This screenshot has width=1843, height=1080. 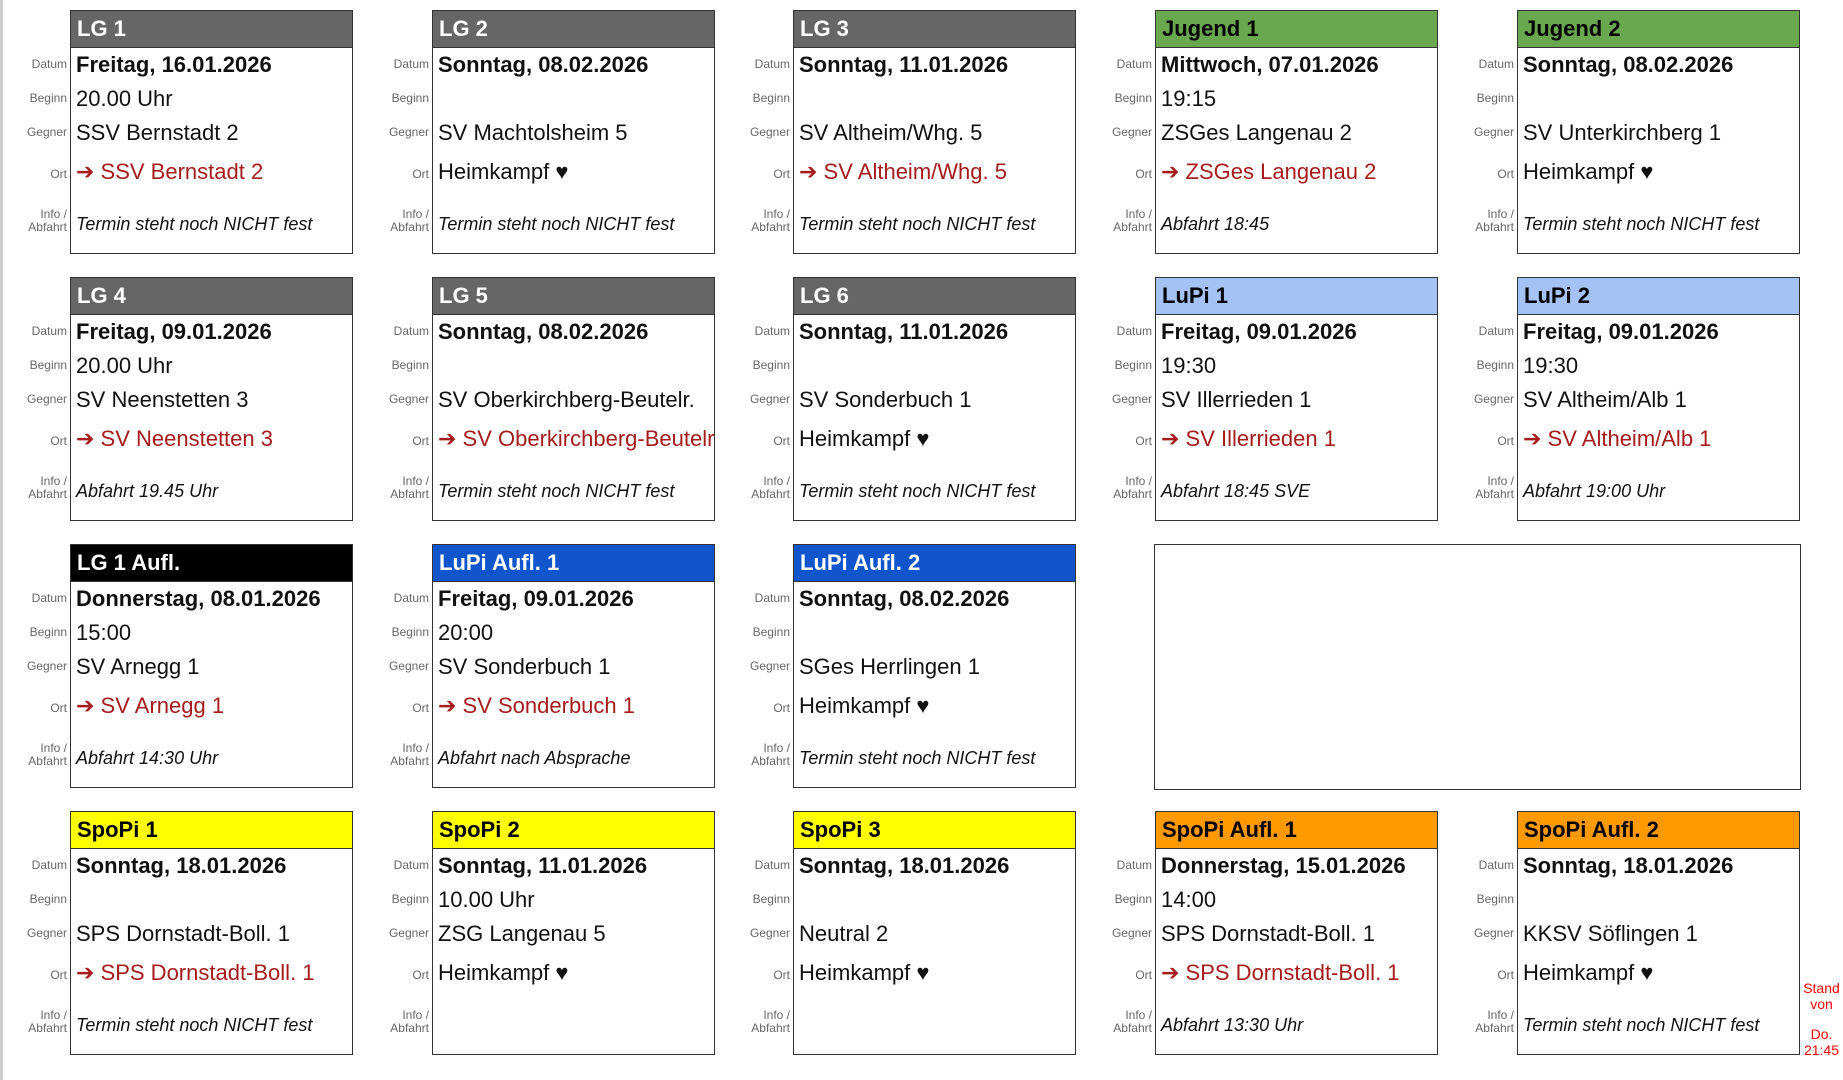 What do you see at coordinates (198, 598) in the screenshot?
I see `match-date: Donnerstag, 08.01.2026` at bounding box center [198, 598].